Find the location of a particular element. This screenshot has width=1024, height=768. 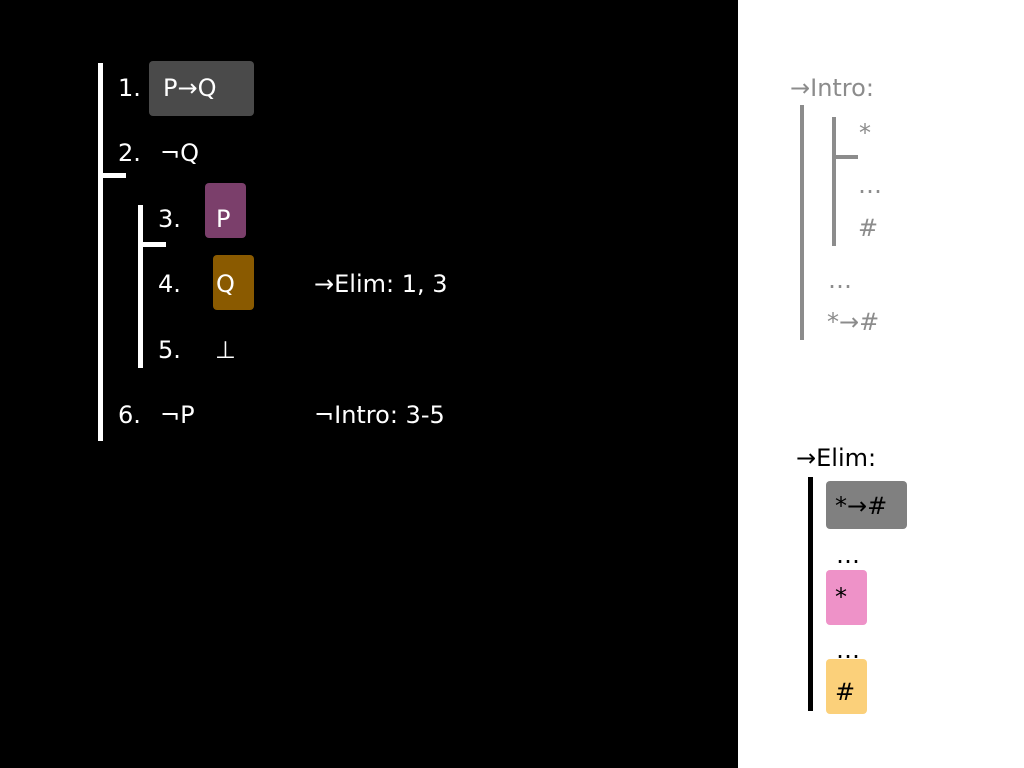

line-number-2: 2. is located at coordinates (129, 153).